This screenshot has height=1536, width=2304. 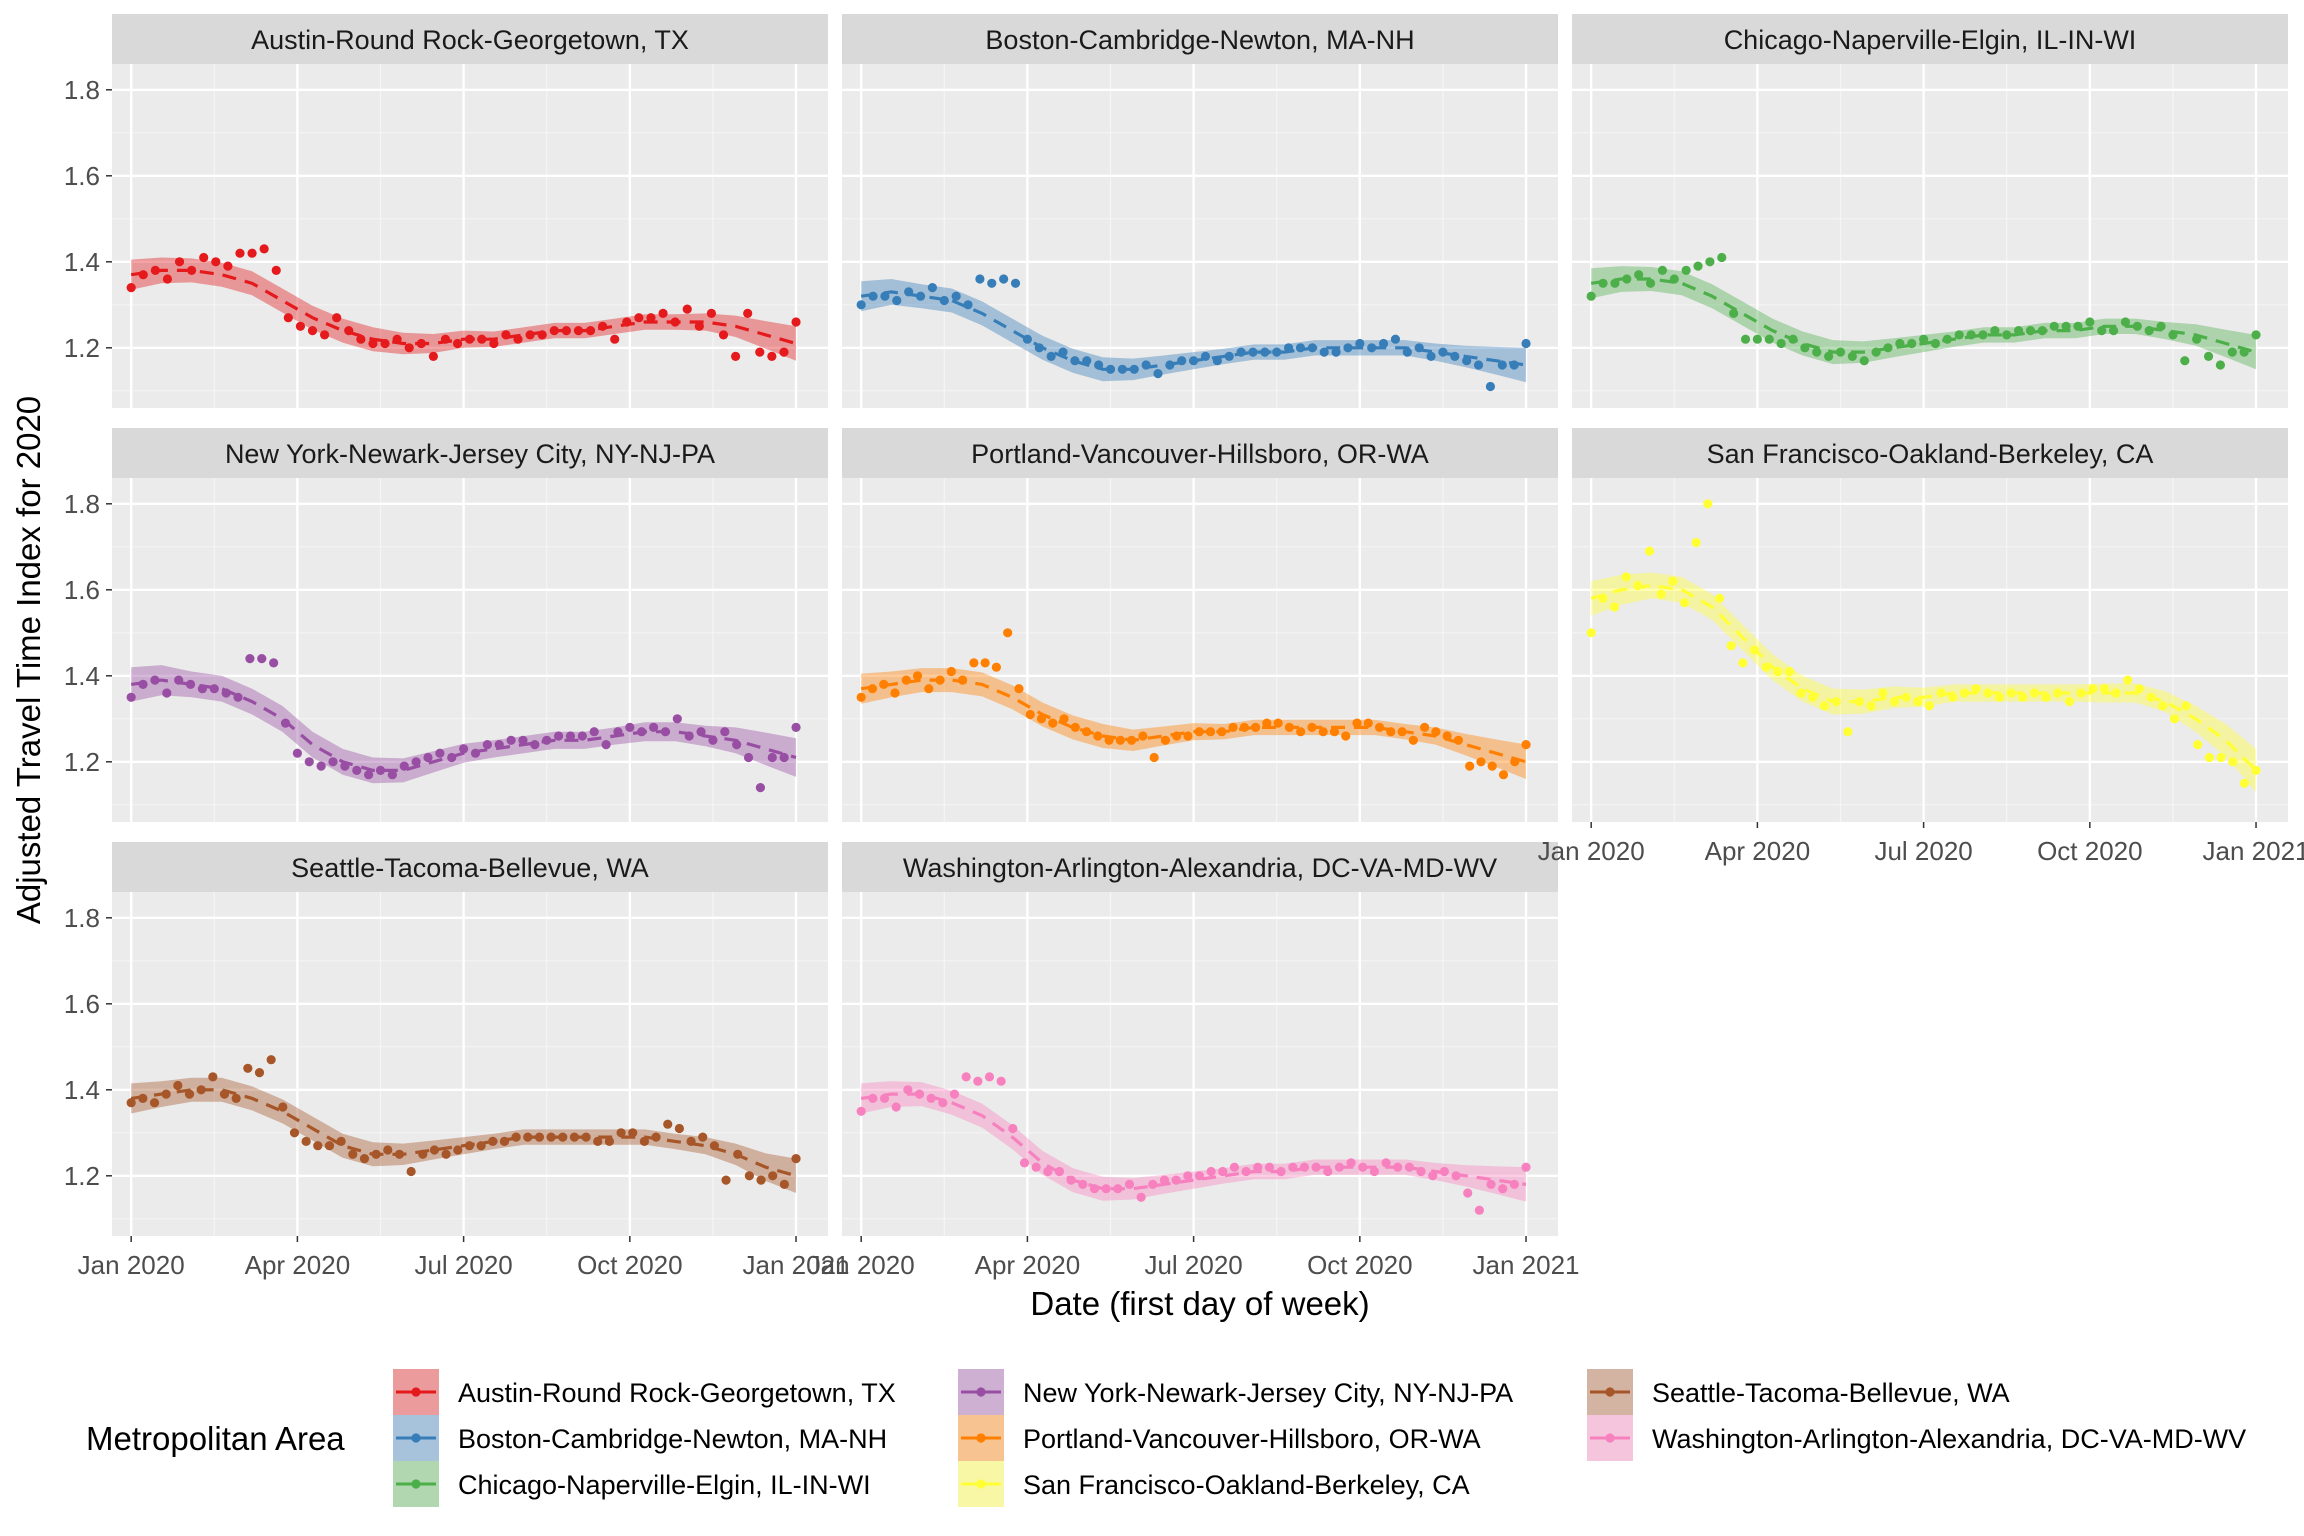 I want to click on legend-item-seattle-tacoma-bellevue-wa: Seattle-Tacoma-Bellevue, WA, so click(x=1798, y=1392).